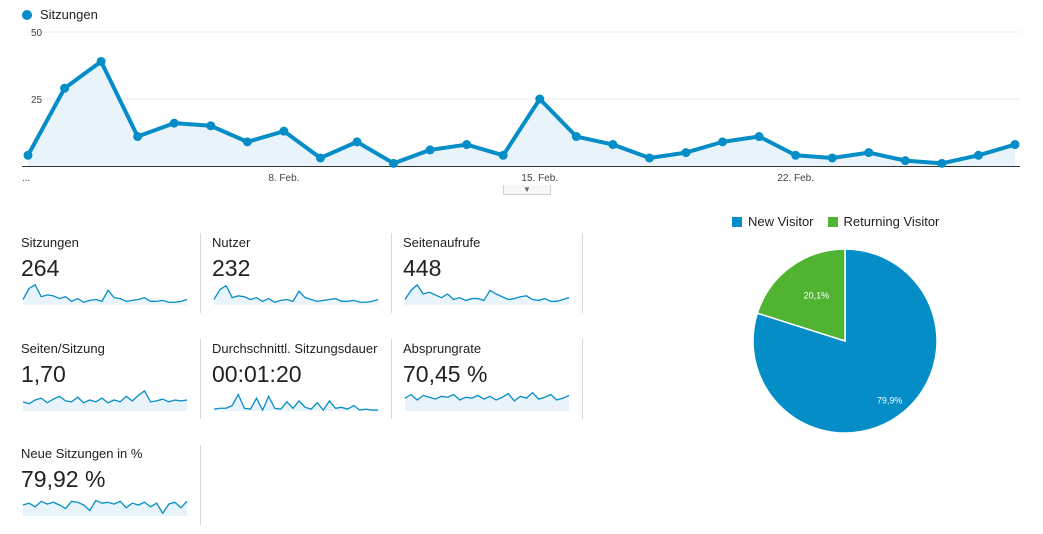 The width and height of the screenshot is (1043, 534). Describe the element at coordinates (111, 490) in the screenshot. I see `metric-tile-new-sessions: Neue Sitzungen in % 79,92 %` at that location.